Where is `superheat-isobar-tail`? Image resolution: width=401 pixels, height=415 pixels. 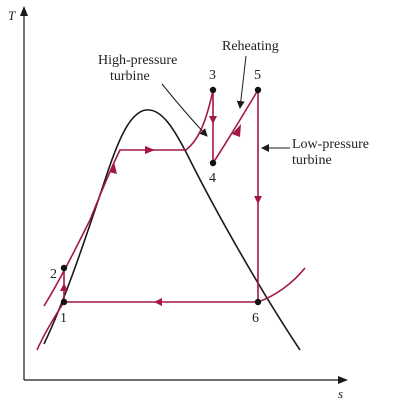 superheat-isobar-tail is located at coordinates (281, 285).